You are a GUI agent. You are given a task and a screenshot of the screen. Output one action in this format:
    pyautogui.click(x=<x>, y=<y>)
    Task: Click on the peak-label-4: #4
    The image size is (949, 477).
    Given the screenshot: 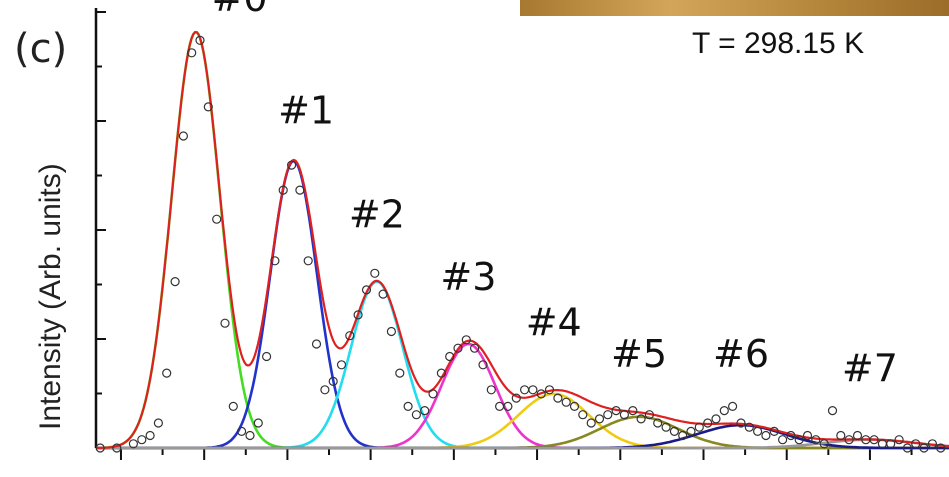 What is the action you would take?
    pyautogui.click(x=554, y=323)
    